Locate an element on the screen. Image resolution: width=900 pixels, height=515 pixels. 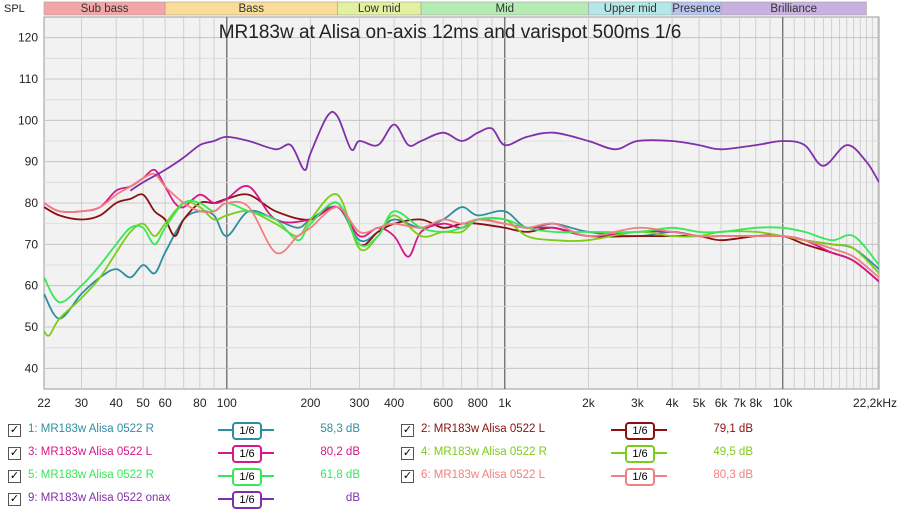
y-tick-label: 50 is located at coordinates (32, 327).